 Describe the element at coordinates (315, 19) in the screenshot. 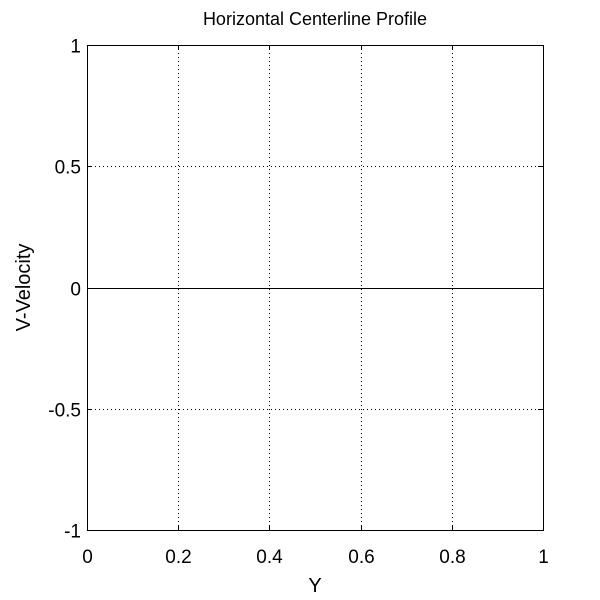

I see `chart-title: Horizontal Centerline Profile` at that location.